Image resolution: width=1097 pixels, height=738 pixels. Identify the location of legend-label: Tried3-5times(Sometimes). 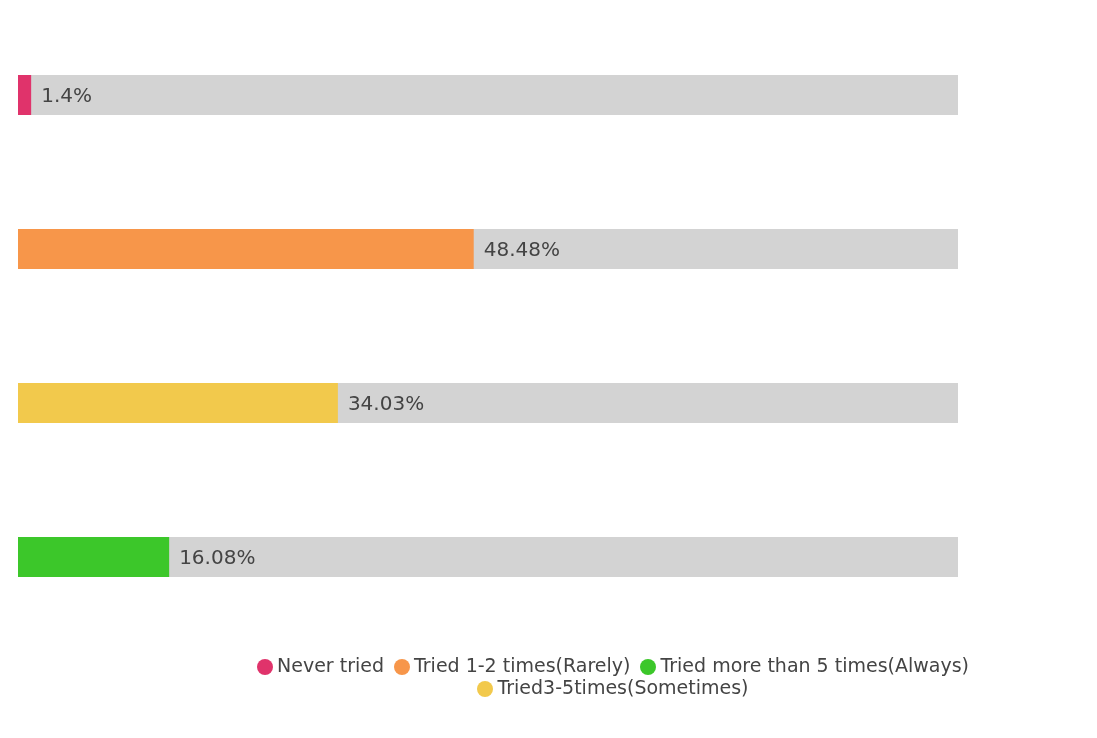
(623, 687).